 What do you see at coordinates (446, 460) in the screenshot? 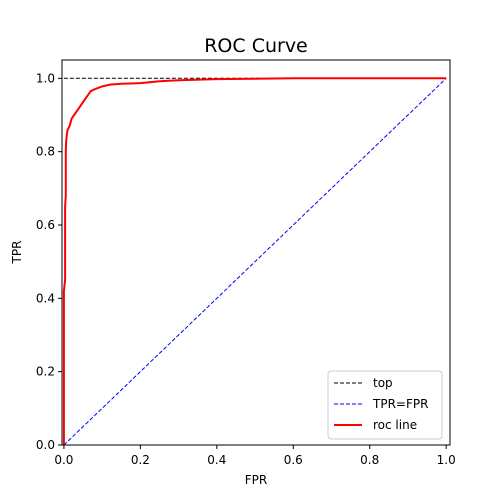
I see `x-tick-label: 1.0` at bounding box center [446, 460].